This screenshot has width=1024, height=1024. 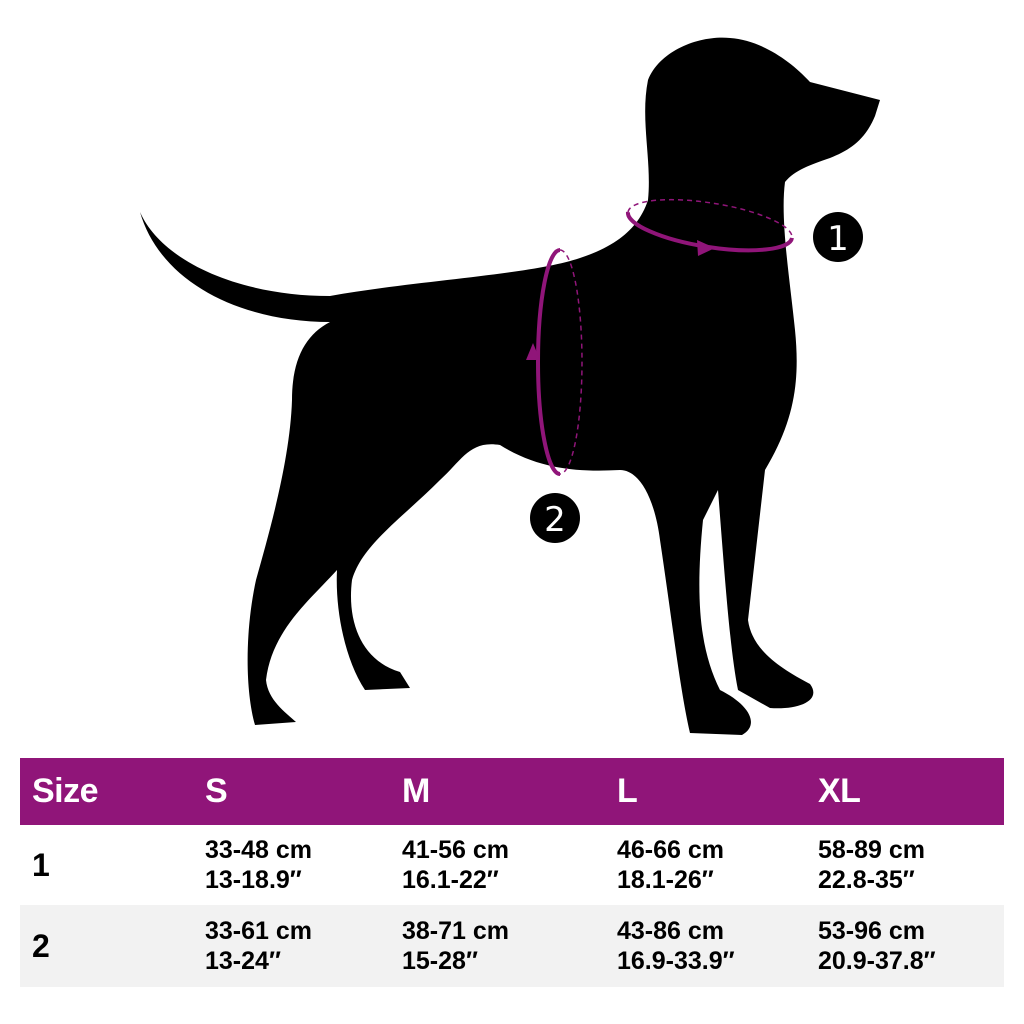 I want to click on svg-text: 1, so click(x=838, y=239).